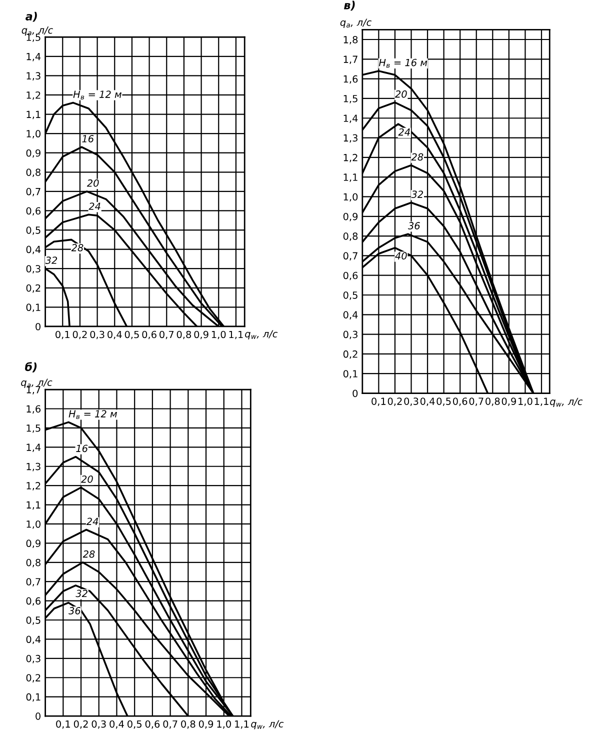  I want to click on chart-title: а), so click(31, 17).